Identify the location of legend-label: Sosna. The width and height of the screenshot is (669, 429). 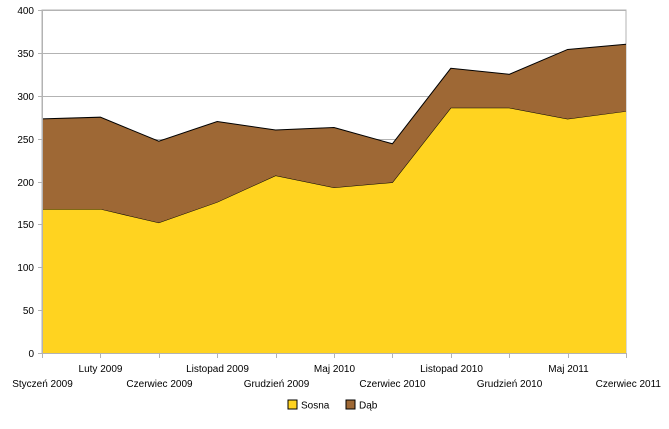
(315, 406).